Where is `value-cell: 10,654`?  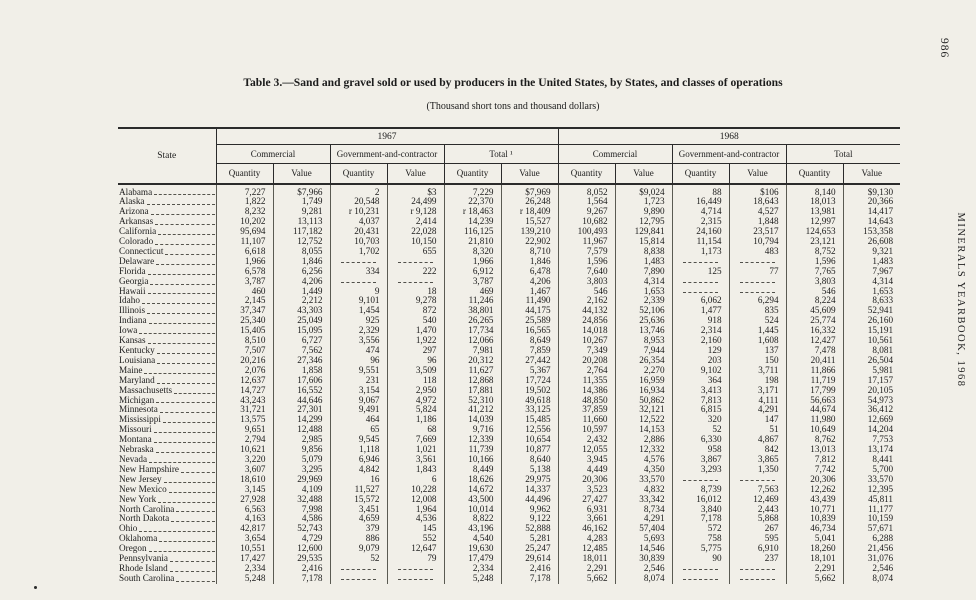
value-cell: 10,654 is located at coordinates (529, 440).